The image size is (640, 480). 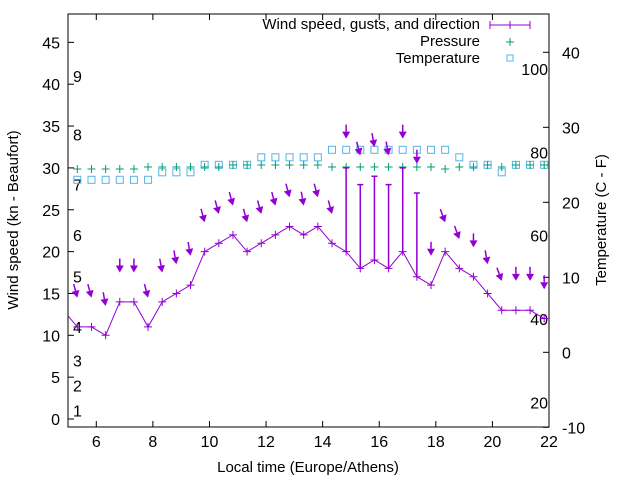 What do you see at coordinates (549, 442) in the screenshot?
I see `x-tick-label: 22` at bounding box center [549, 442].